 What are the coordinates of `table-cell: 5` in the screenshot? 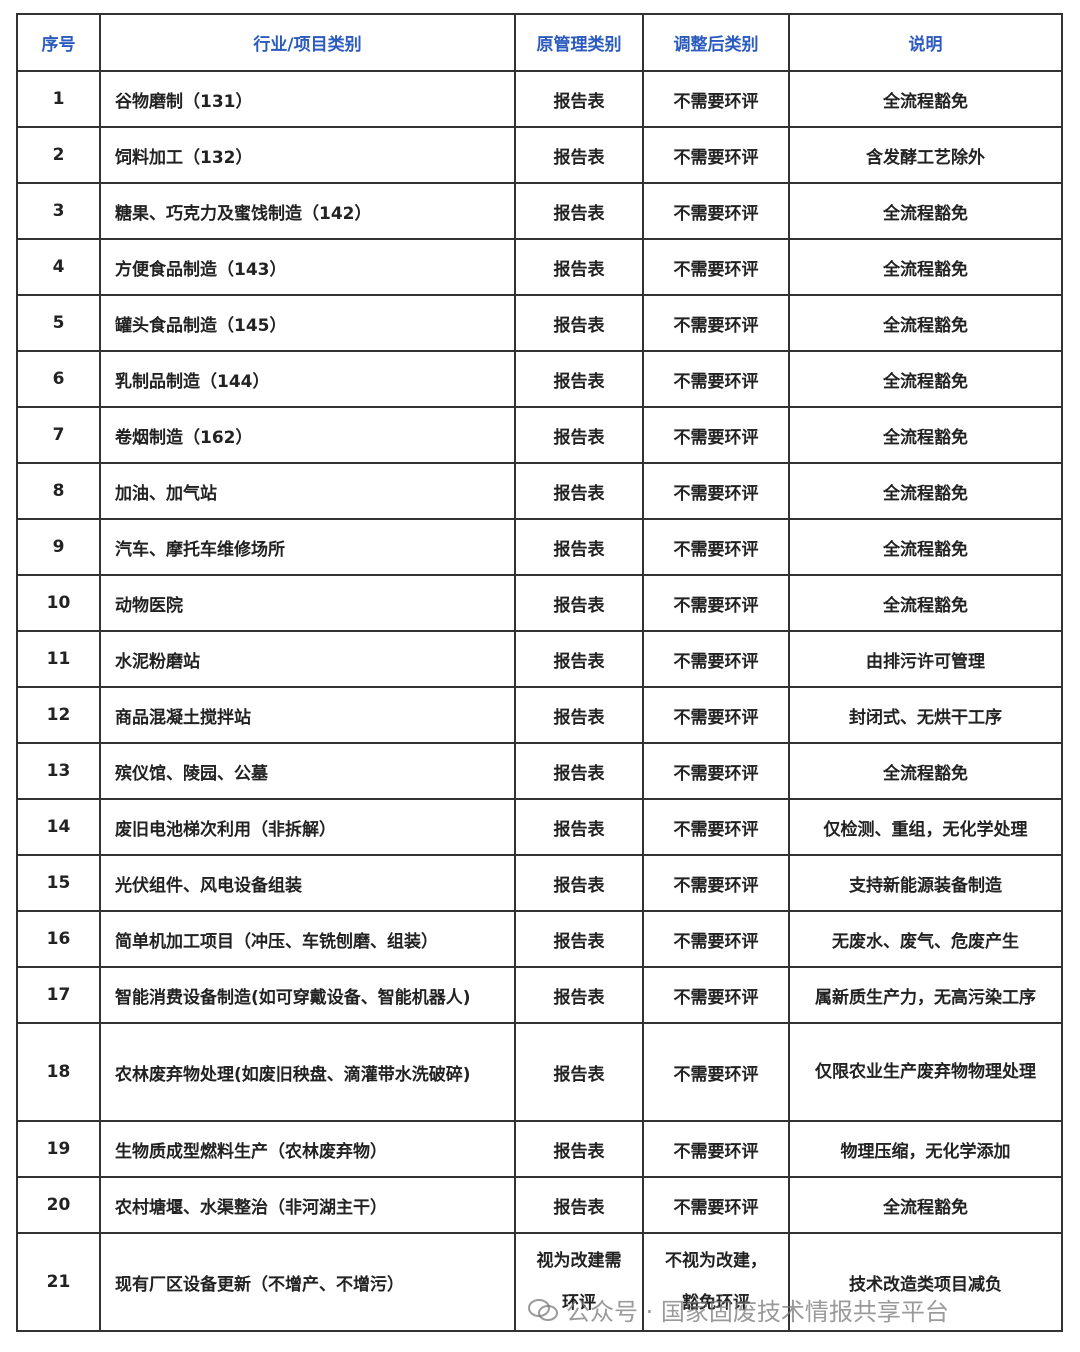 It's located at (58, 323).